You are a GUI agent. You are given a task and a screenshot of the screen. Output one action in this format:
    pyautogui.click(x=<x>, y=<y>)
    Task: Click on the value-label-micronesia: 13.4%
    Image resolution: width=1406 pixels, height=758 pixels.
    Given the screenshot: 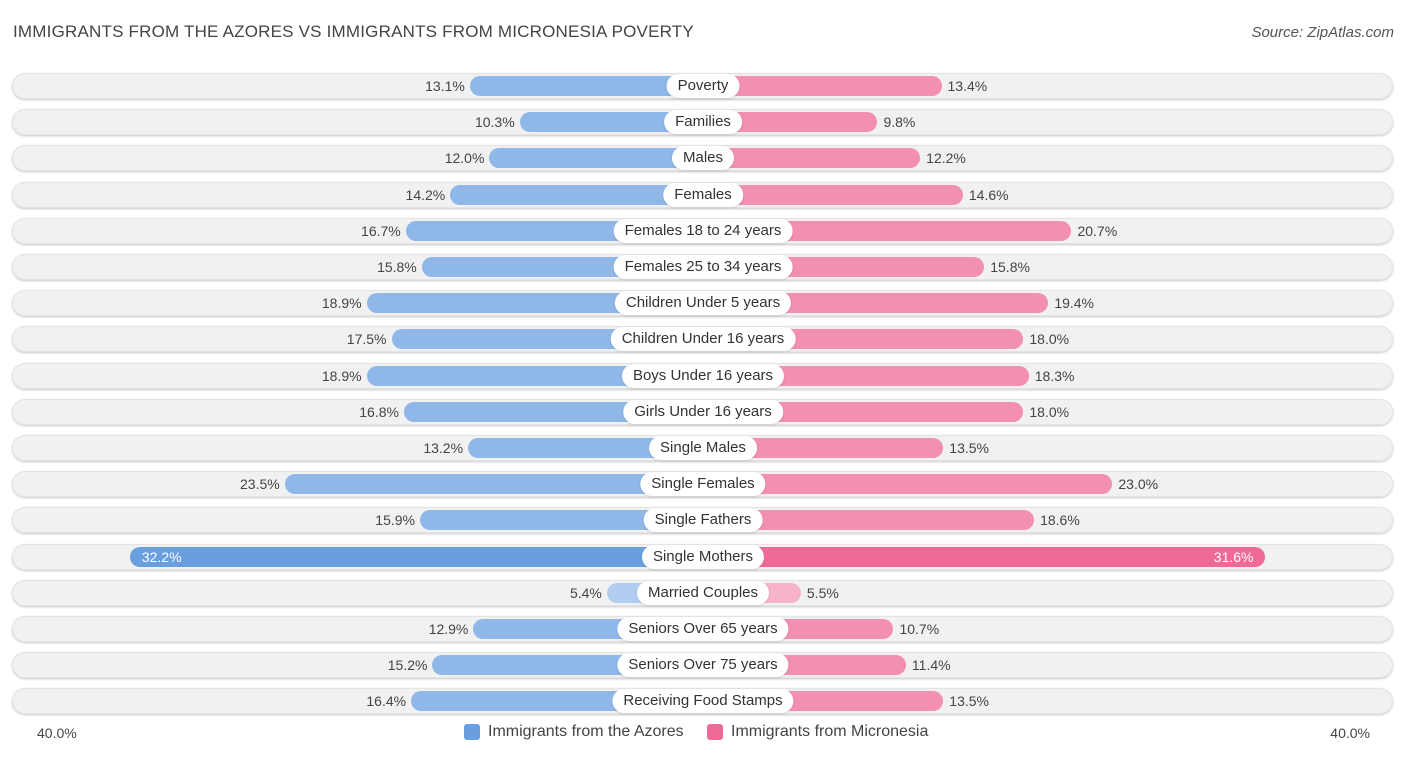 What is the action you would take?
    pyautogui.click(x=967, y=86)
    